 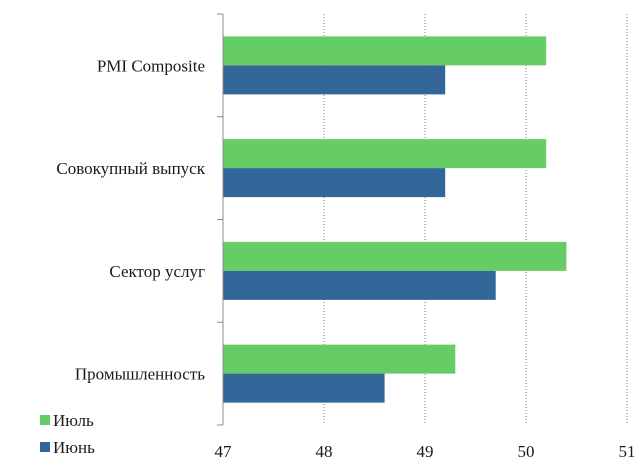 What do you see at coordinates (130, 168) in the screenshot?
I see `category-label-1: Совокупный выпуск` at bounding box center [130, 168].